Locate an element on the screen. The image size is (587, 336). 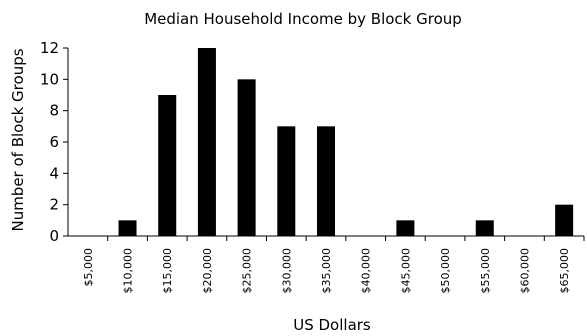
x-tick-label: $40,000 is located at coordinates (366, 271).